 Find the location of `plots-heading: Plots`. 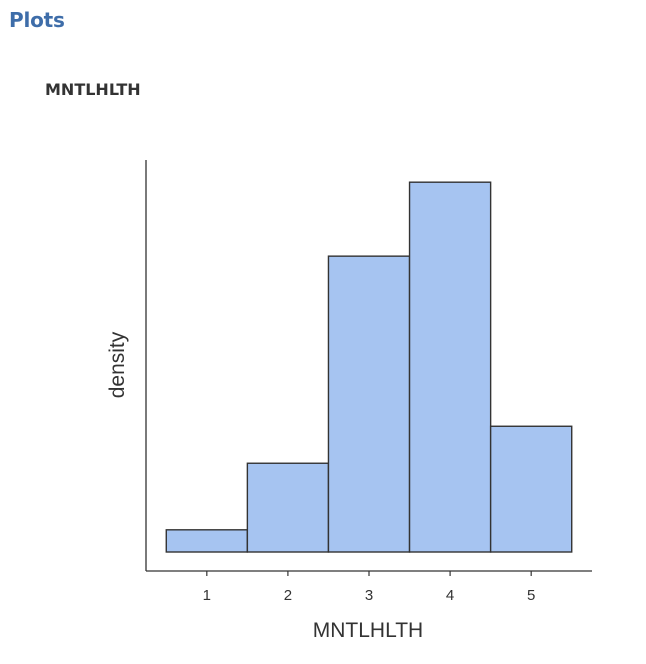

plots-heading: Plots is located at coordinates (37, 20).